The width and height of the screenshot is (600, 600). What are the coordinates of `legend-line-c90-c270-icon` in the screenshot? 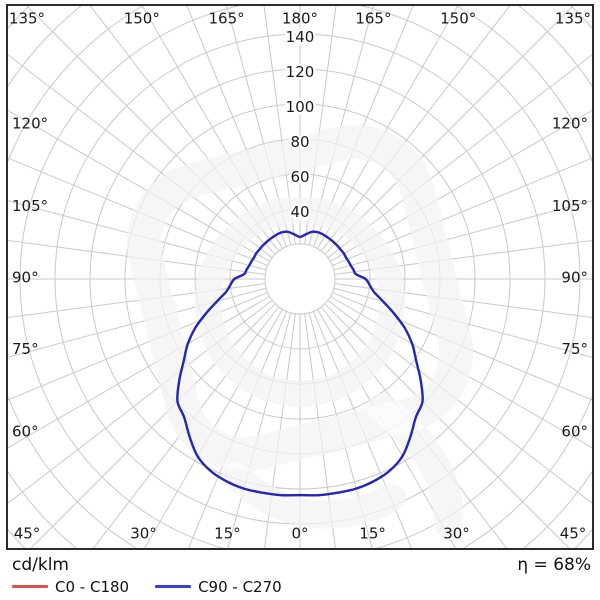 It's located at (173, 587).